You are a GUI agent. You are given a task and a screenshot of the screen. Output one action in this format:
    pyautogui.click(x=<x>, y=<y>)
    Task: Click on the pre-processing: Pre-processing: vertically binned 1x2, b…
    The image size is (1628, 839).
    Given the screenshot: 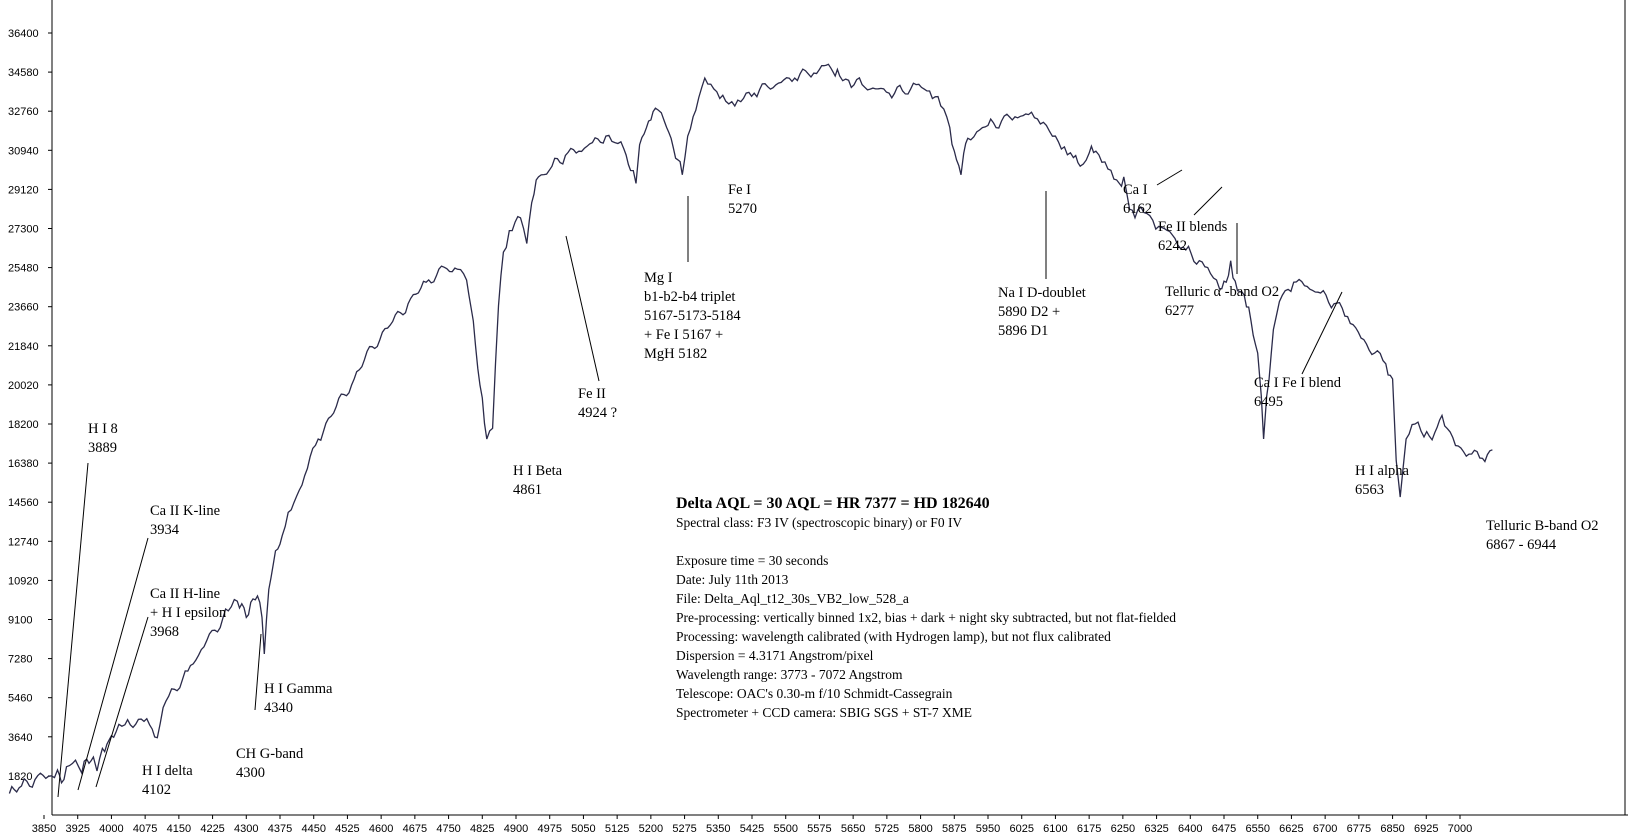 What is the action you would take?
    pyautogui.click(x=926, y=617)
    